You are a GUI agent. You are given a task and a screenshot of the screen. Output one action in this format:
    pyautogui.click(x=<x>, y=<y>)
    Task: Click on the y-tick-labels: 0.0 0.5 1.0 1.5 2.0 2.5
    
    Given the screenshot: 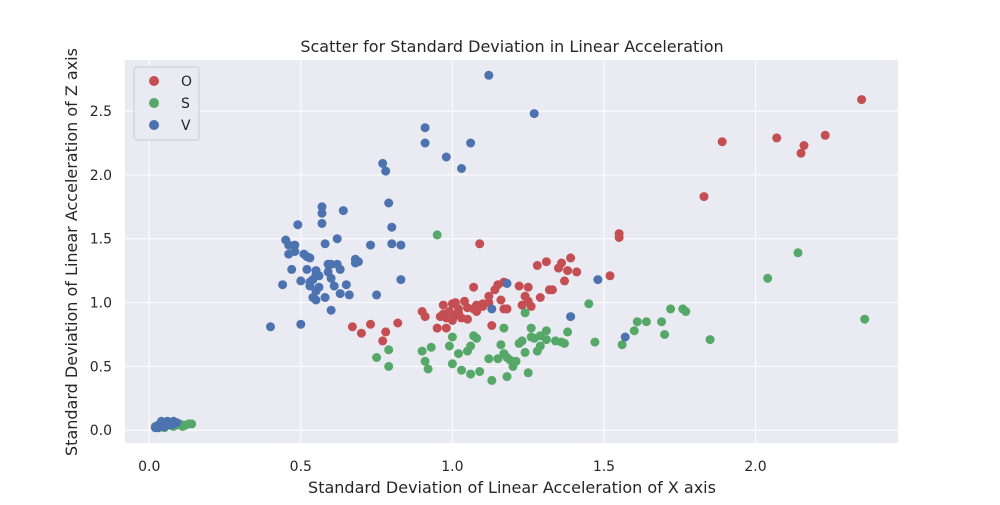 What is the action you would take?
    pyautogui.click(x=101, y=271)
    